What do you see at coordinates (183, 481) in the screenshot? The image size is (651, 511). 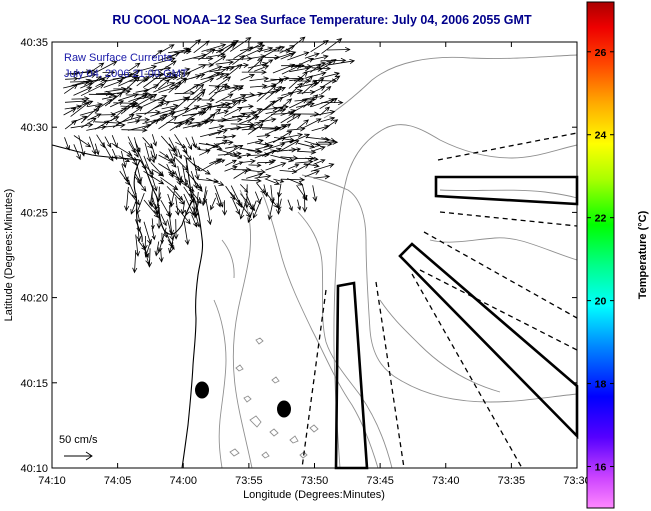 I see `x-tick-label: 74:00` at bounding box center [183, 481].